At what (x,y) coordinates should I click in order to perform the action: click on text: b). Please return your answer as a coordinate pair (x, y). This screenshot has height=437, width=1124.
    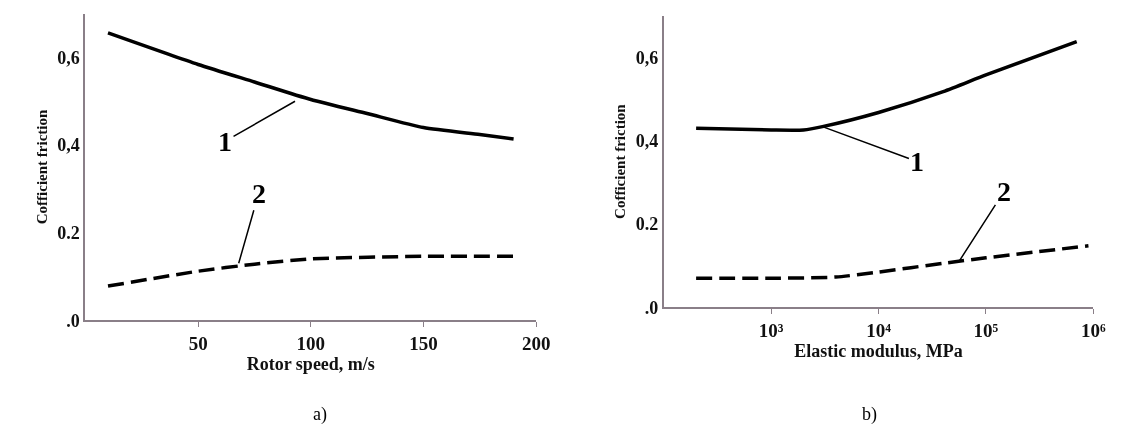
    Looking at the image, I should click on (869, 414).